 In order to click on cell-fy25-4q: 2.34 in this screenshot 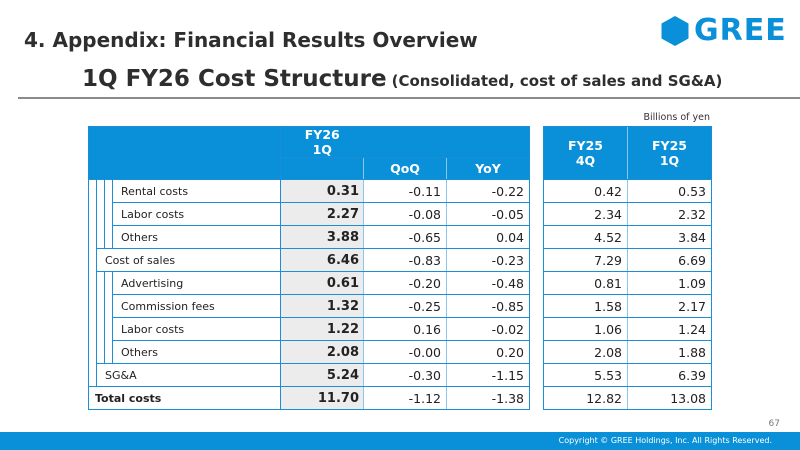, I will do `click(585, 214)`.